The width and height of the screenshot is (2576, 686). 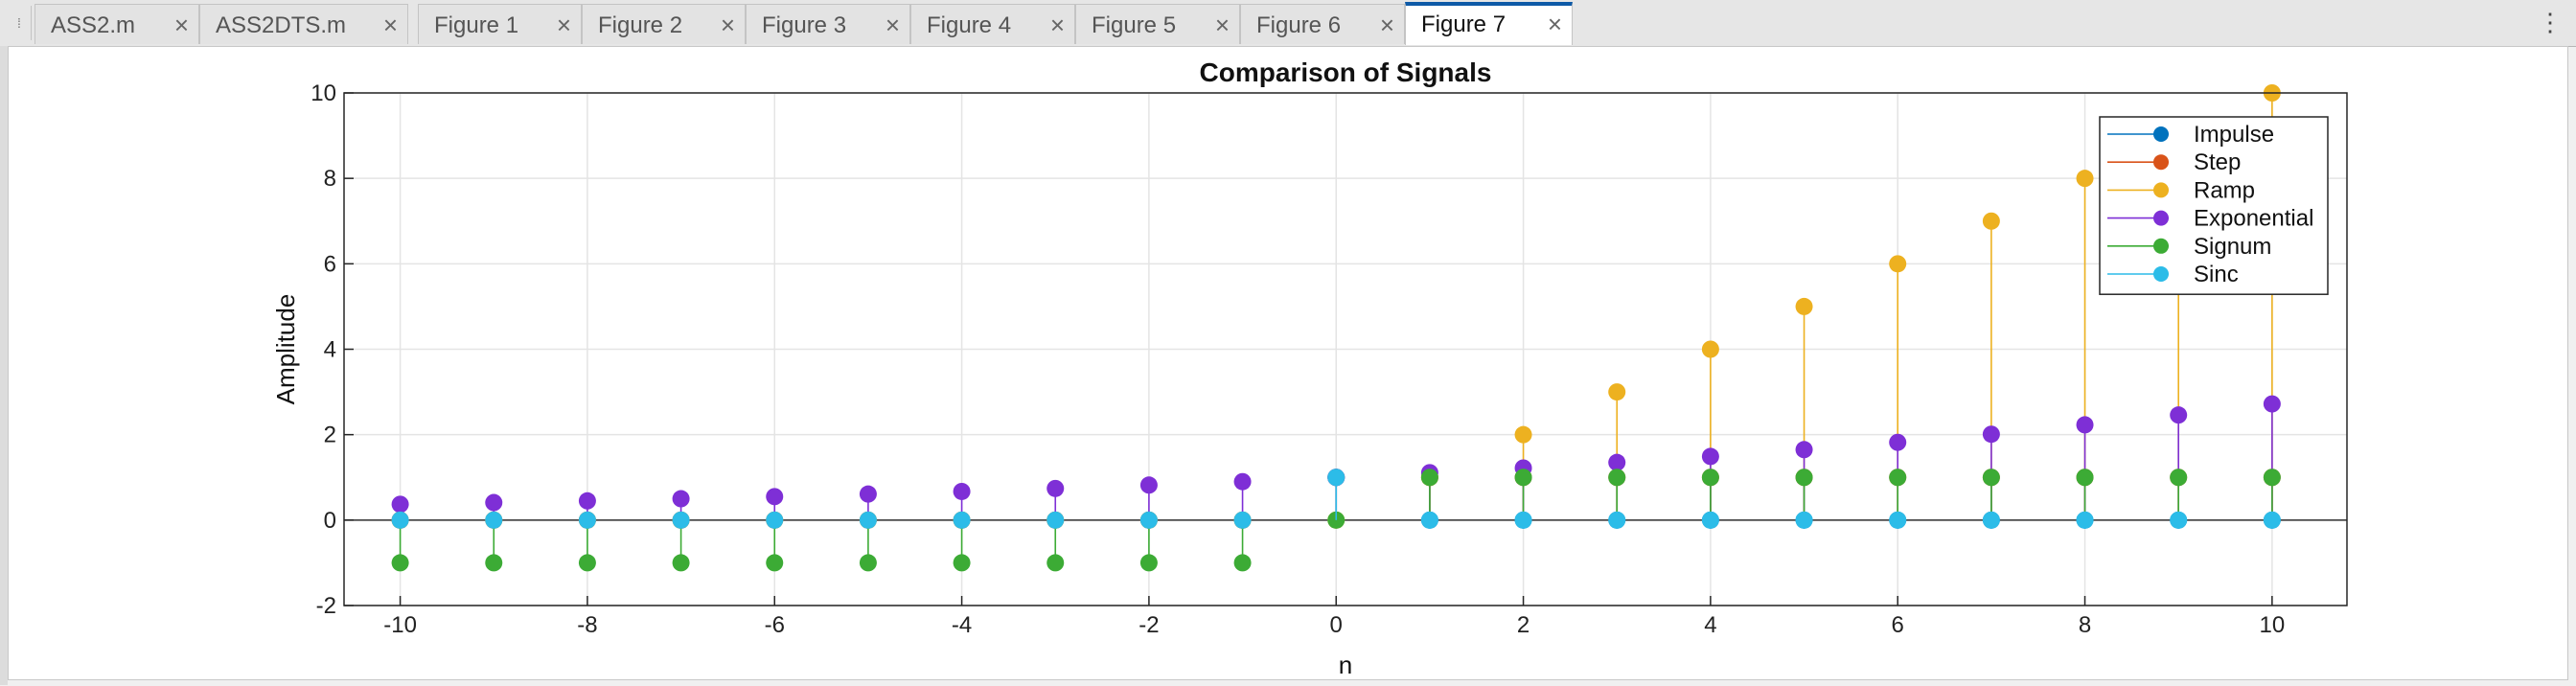 I want to click on tab-label: Figure 3, so click(x=805, y=25).